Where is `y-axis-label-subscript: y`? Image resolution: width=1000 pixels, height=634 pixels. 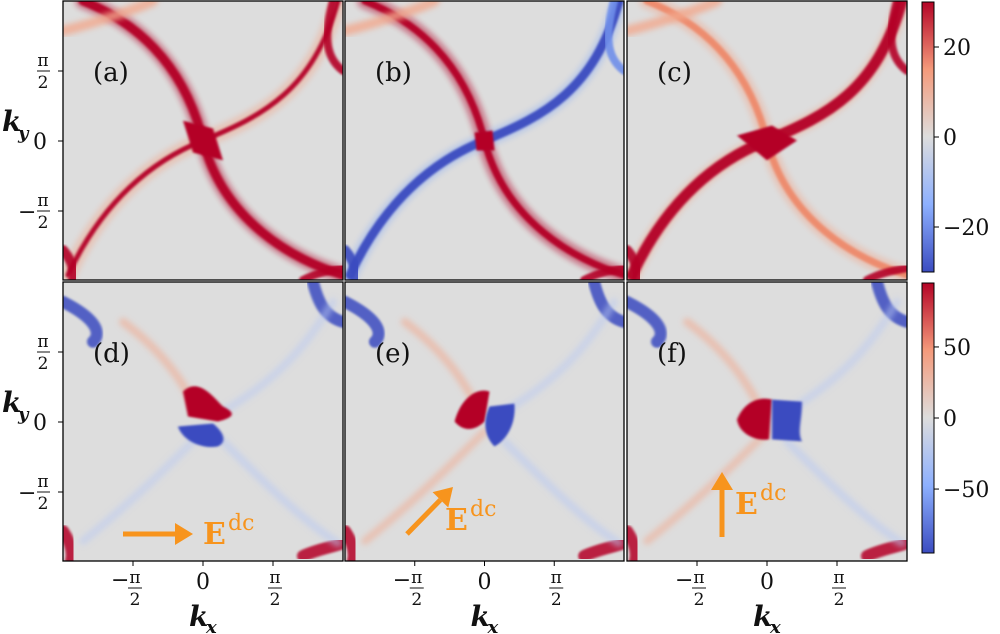
y-axis-label-subscript: y is located at coordinates (23, 414).